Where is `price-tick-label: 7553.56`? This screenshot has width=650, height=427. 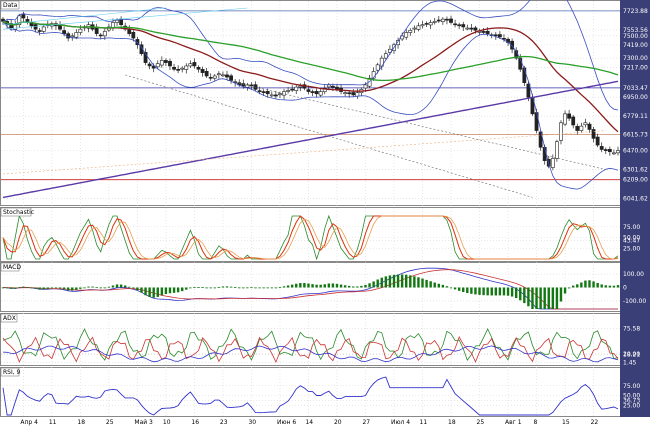
price-tick-label: 7553.56 is located at coordinates (635, 30).